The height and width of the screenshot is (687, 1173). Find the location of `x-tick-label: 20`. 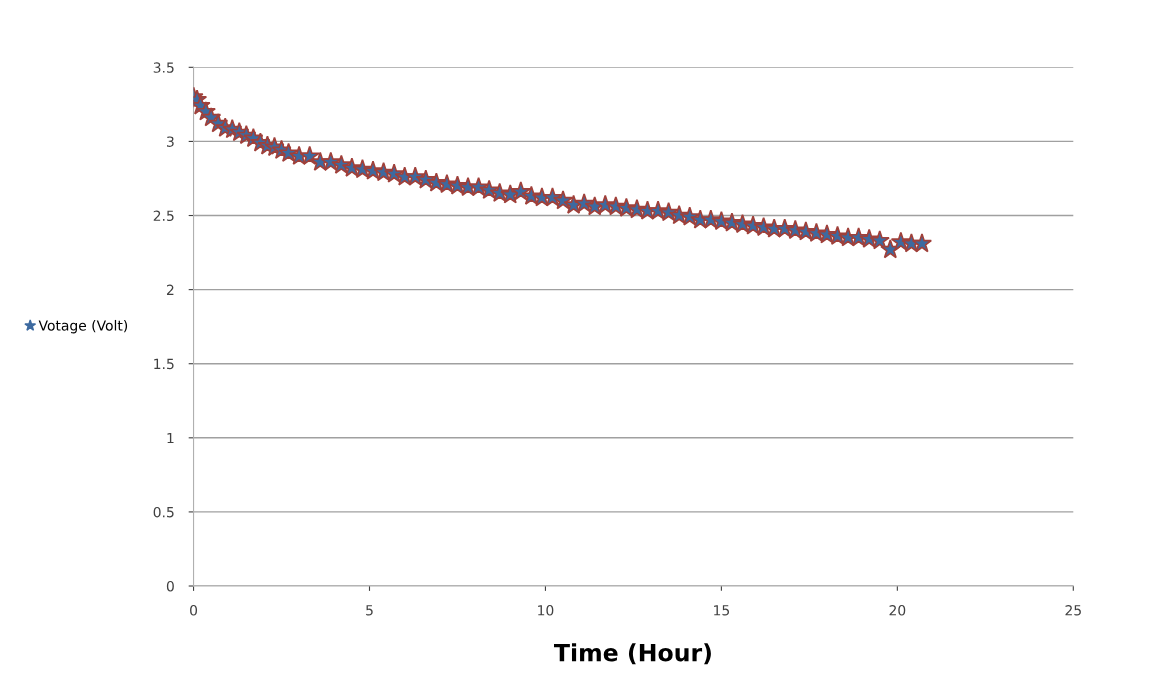

x-tick-label: 20 is located at coordinates (897, 610).